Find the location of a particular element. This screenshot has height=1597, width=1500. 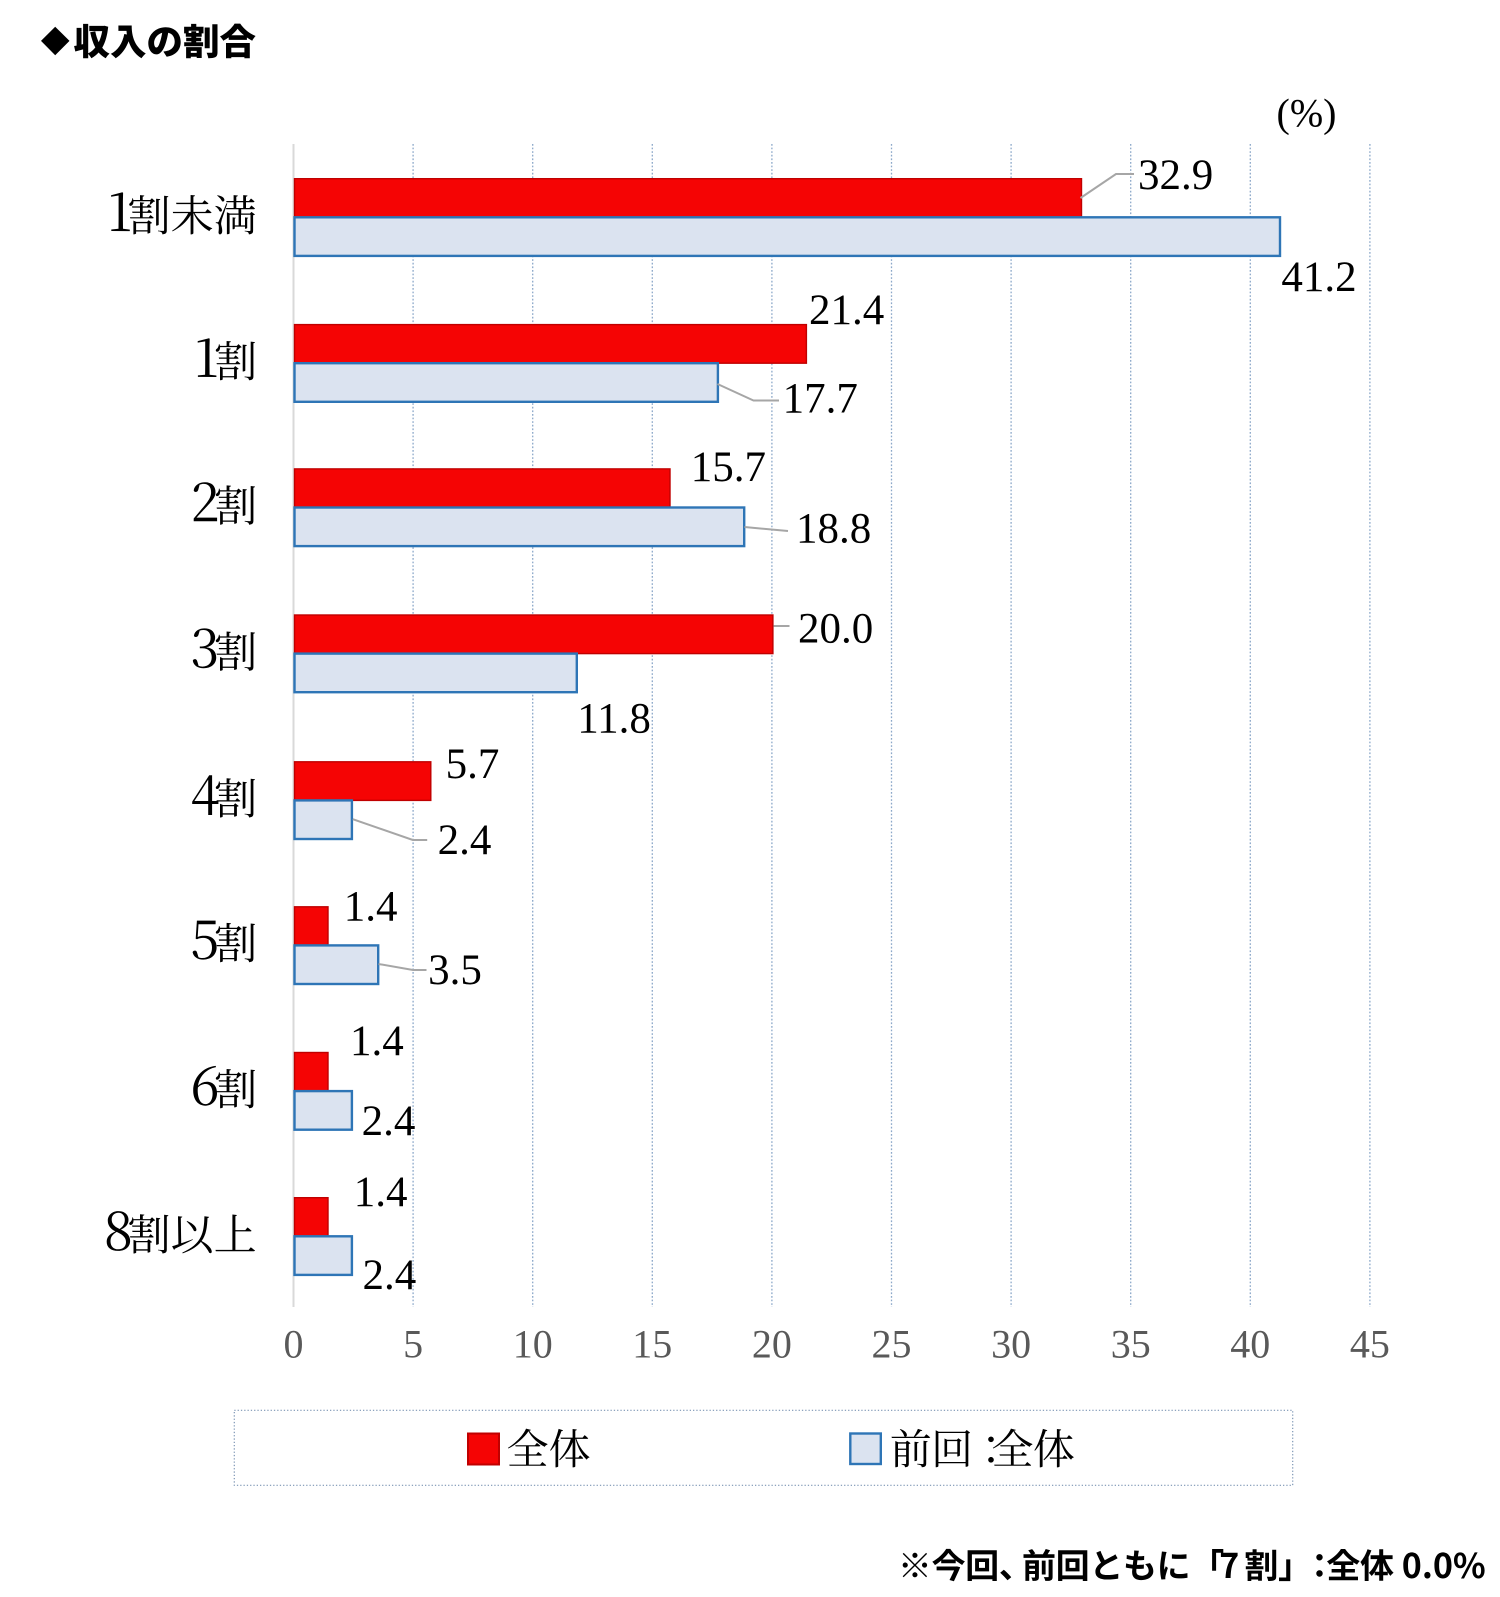

svg-text: 15 is located at coordinates (652, 1344).